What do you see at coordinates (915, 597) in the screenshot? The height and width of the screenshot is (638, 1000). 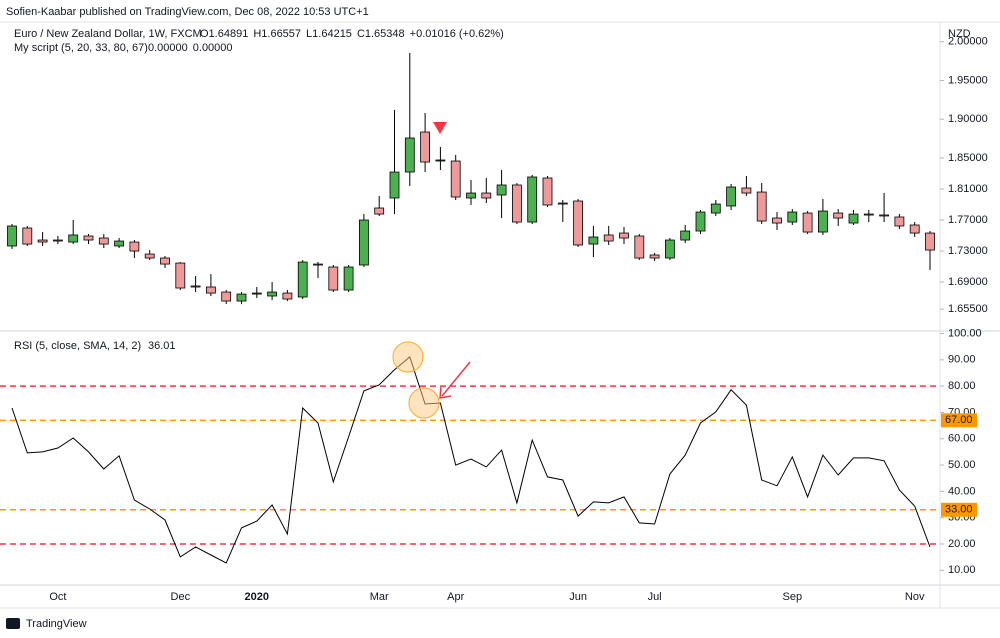 I see `x-tick-label: Nov` at bounding box center [915, 597].